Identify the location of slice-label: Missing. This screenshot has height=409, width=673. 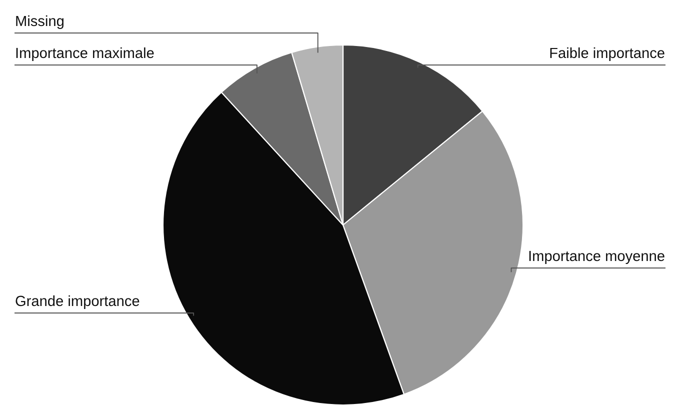
(40, 22).